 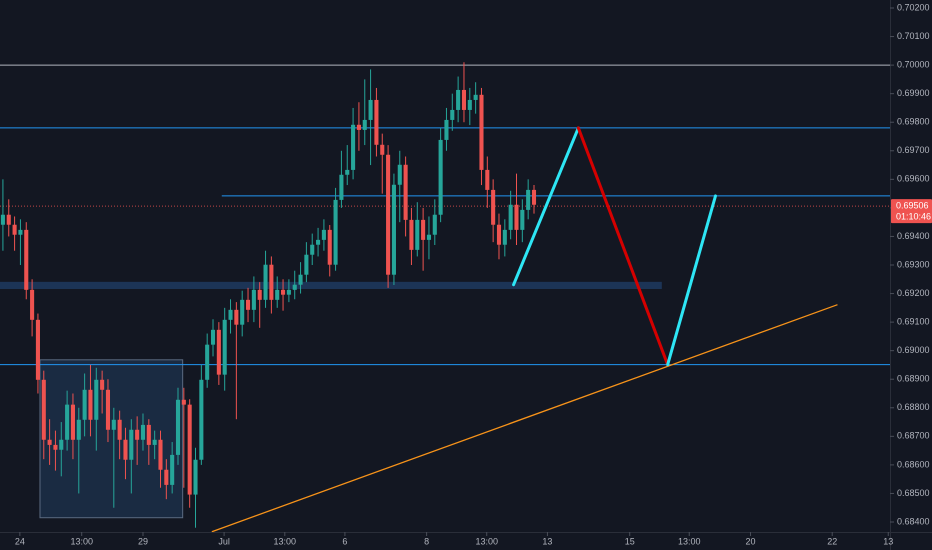 What do you see at coordinates (111, 439) in the screenshot?
I see `range-box` at bounding box center [111, 439].